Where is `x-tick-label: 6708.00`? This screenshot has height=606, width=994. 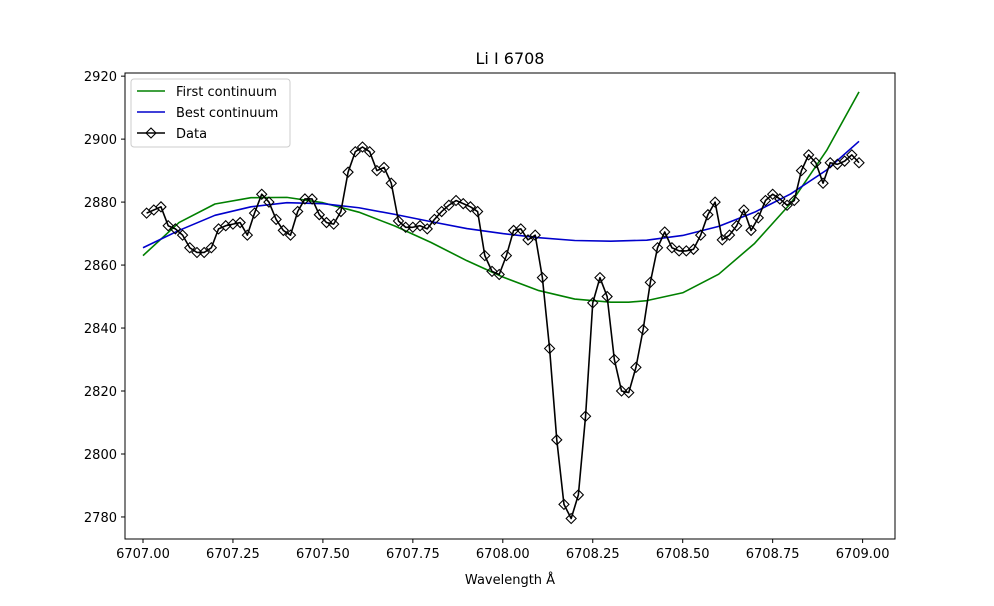
x-tick-label: 6708.00 is located at coordinates (503, 554).